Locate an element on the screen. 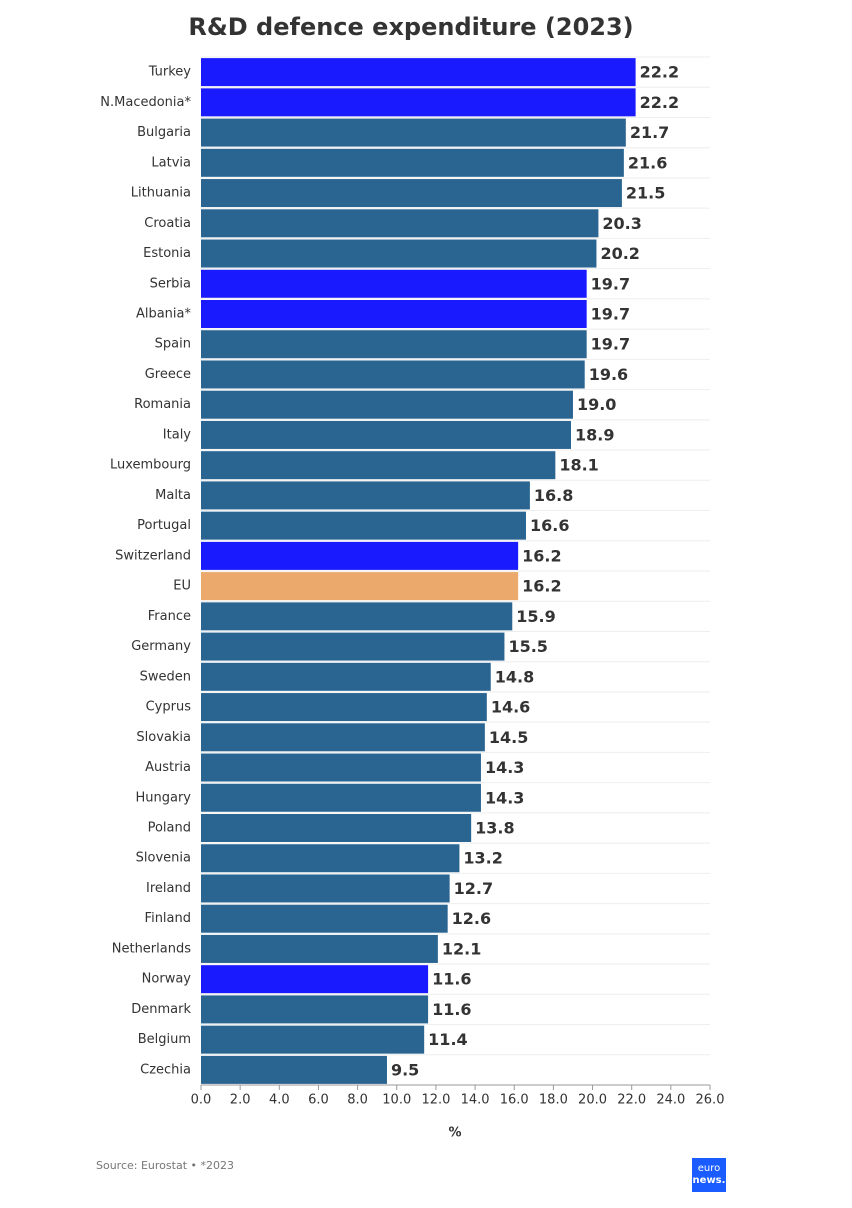 The height and width of the screenshot is (1208, 852). x-axis-label: % is located at coordinates (454, 1133).